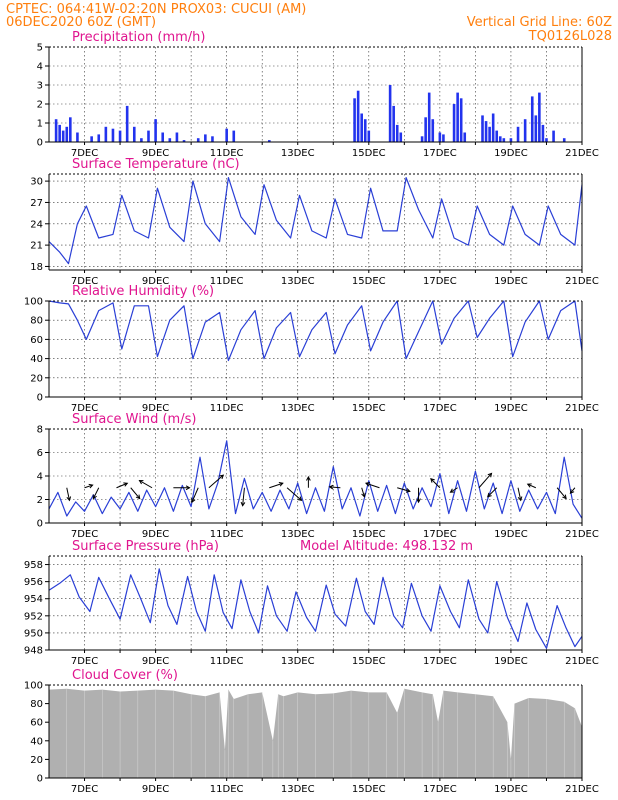 This screenshot has height=800, width=618. What do you see at coordinates (33, 565) in the screenshot?
I see `y-tick-label: 958` at bounding box center [33, 565].